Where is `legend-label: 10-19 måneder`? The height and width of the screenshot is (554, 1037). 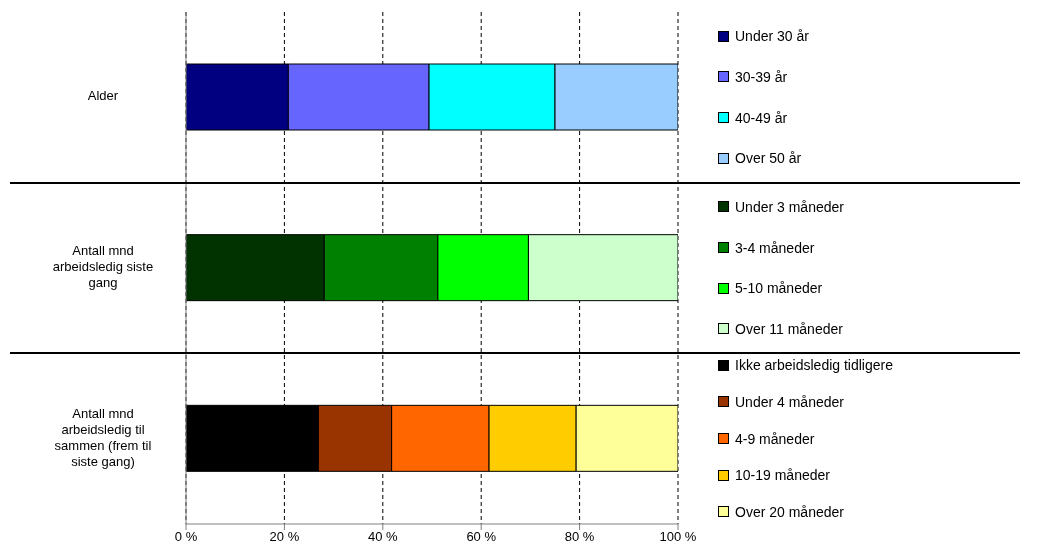 legend-label: 10-19 måneder is located at coordinates (782, 475).